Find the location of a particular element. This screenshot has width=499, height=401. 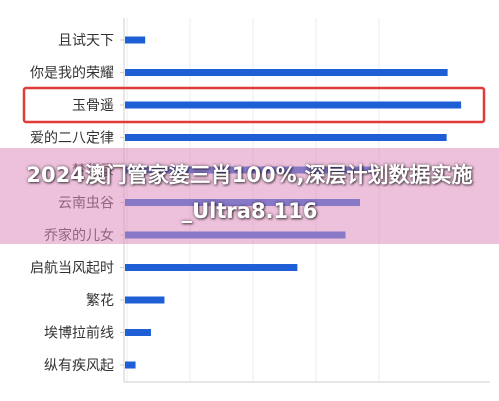

category-label-9: 埃博拉前线 is located at coordinates (79, 333).